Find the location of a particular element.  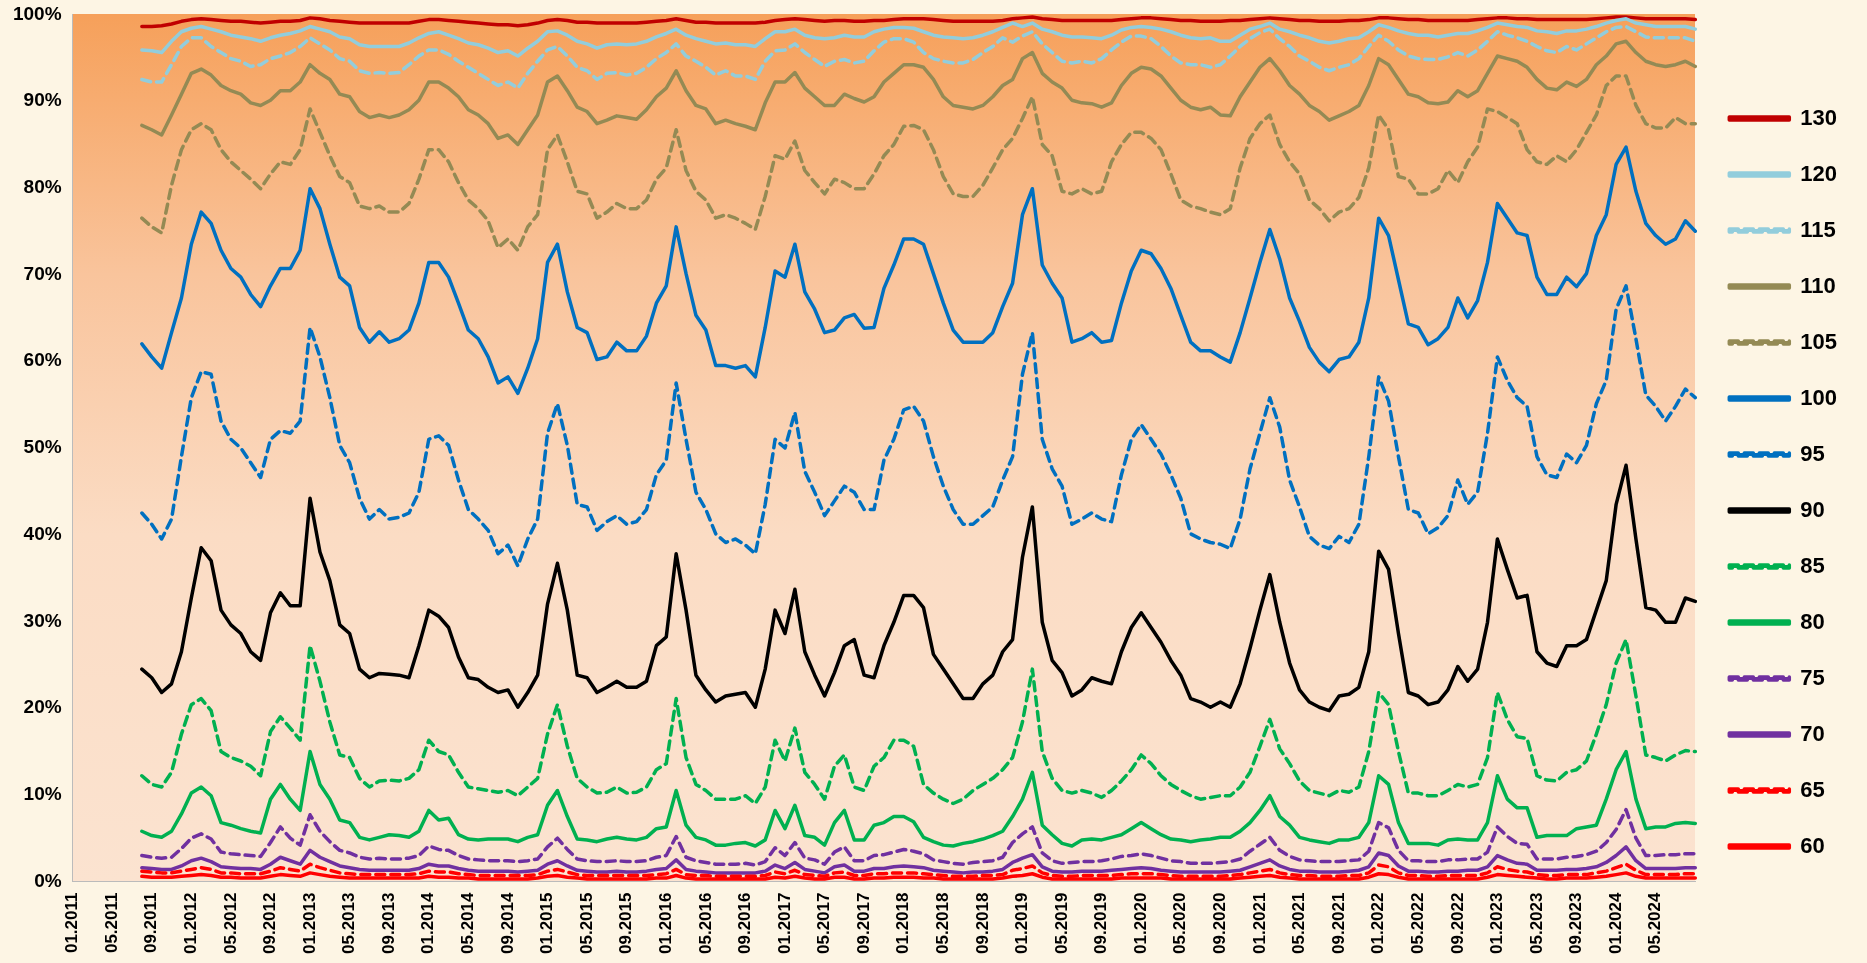

x-tick-label: 09.2013 is located at coordinates (388, 923).